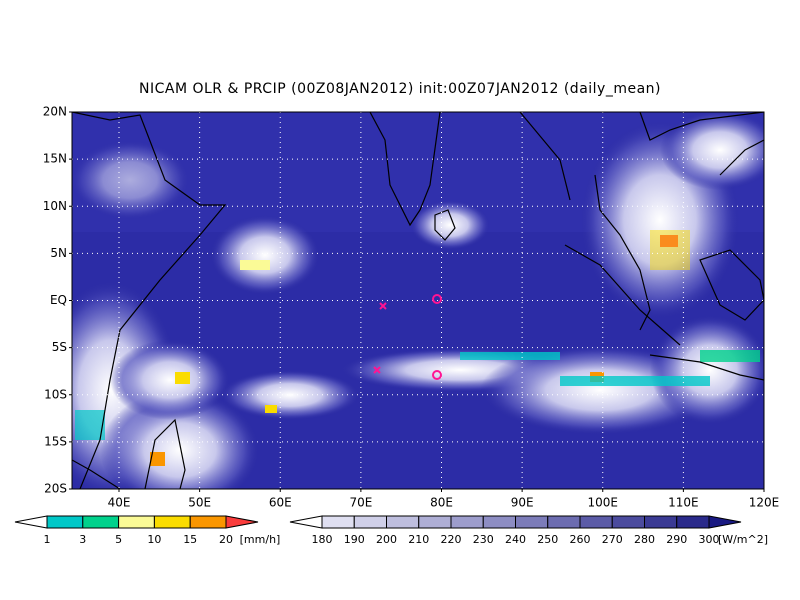 This screenshot has height=600, width=800. What do you see at coordinates (226, 539) in the screenshot?
I see `colorbar-label: 20` at bounding box center [226, 539].